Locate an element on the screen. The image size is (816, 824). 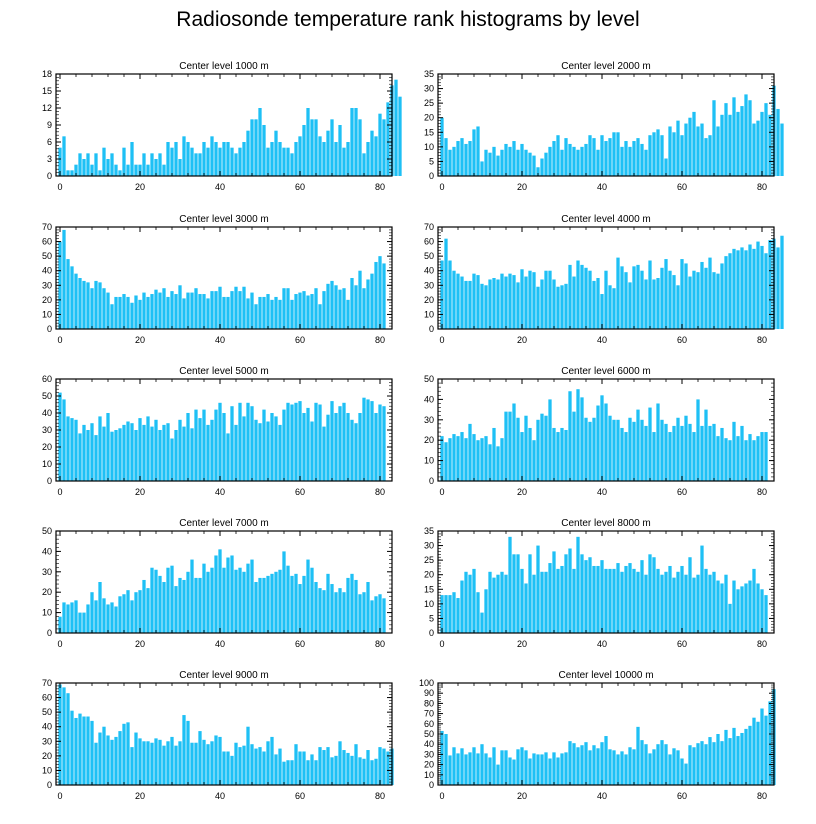
y-tick-label: 70 is located at coordinates (47, 227).